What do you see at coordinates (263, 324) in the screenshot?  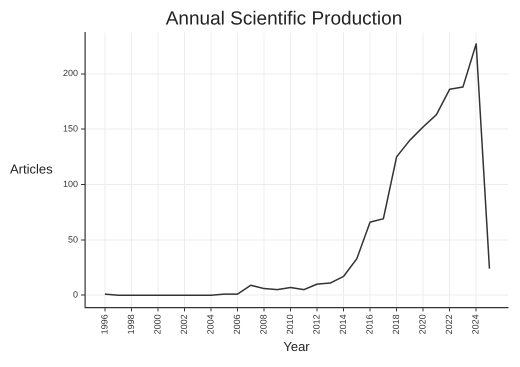 I see `x-tick-label: 2008` at bounding box center [263, 324].